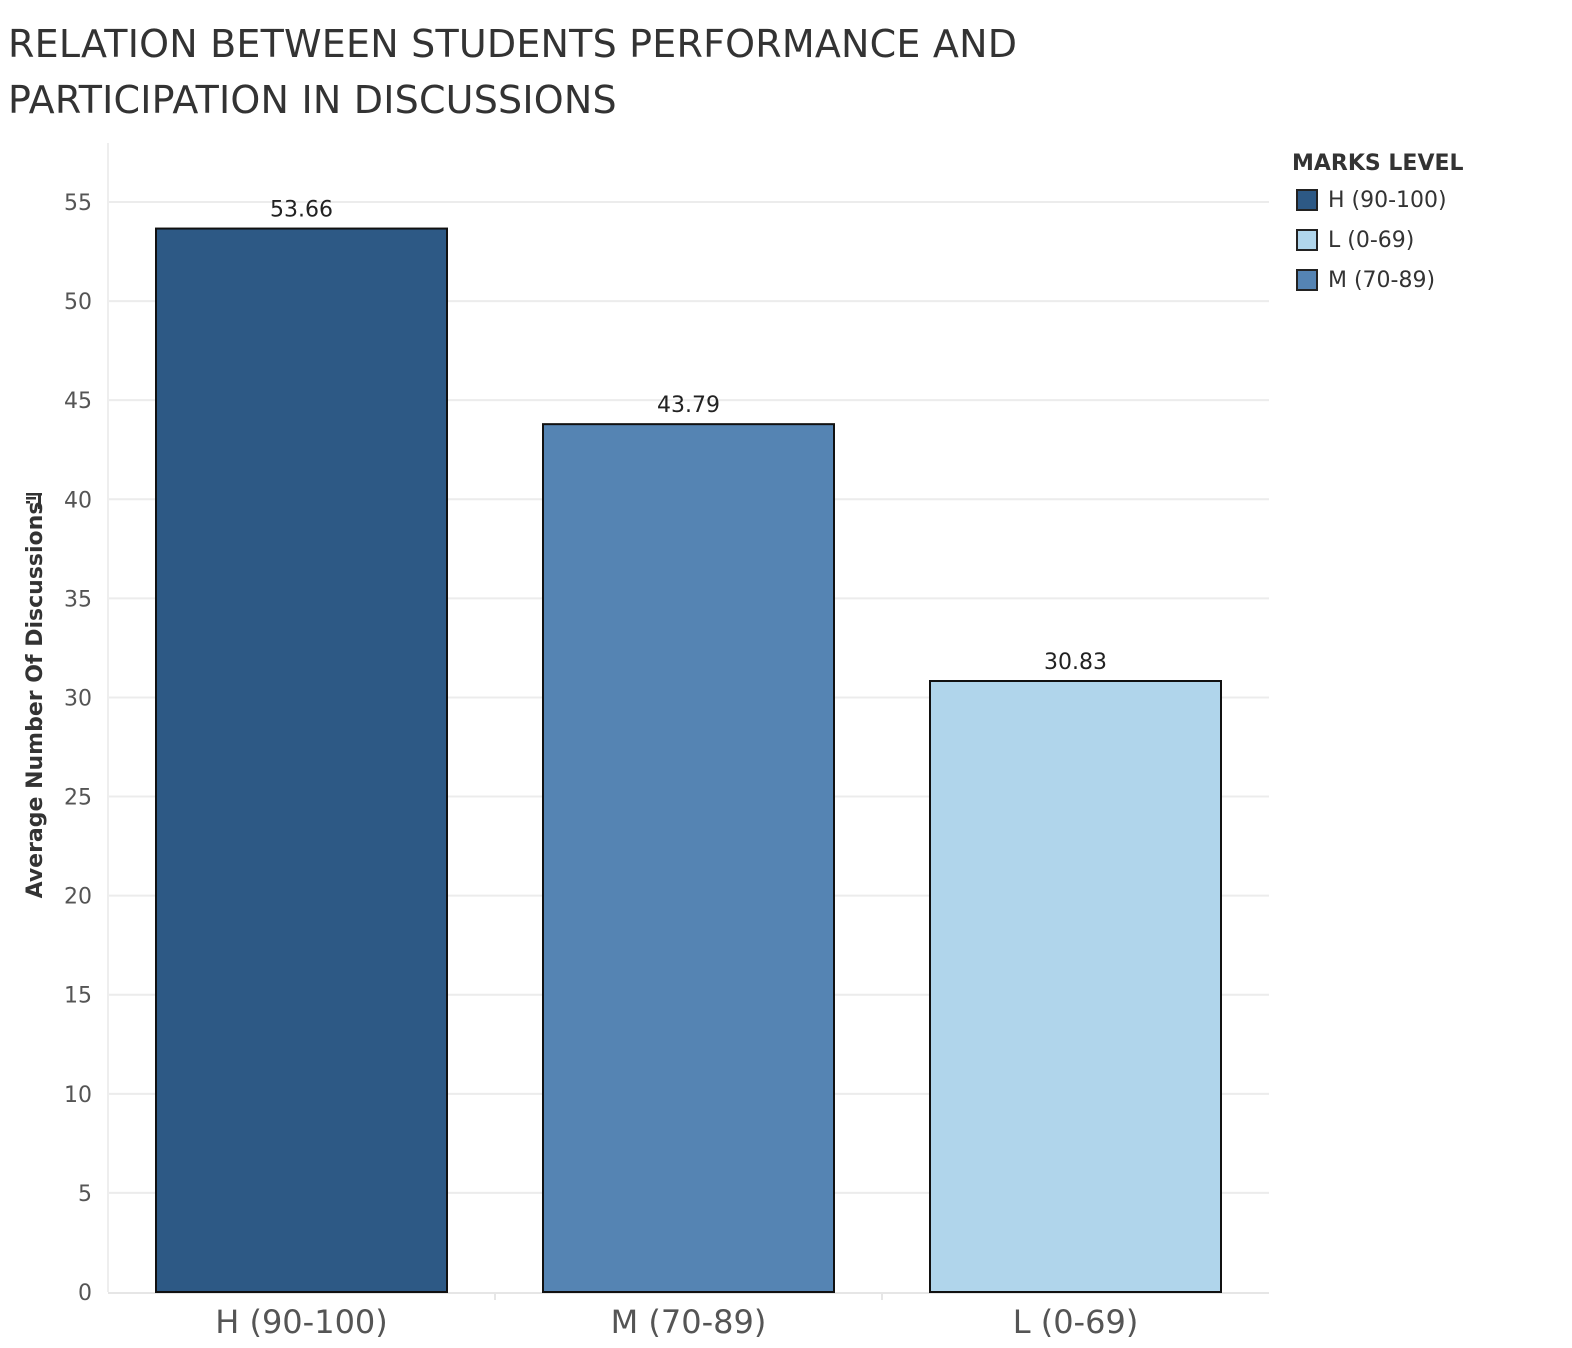 The width and height of the screenshot is (1572, 1348). I want to click on y-tick-label: 5, so click(85, 1194).